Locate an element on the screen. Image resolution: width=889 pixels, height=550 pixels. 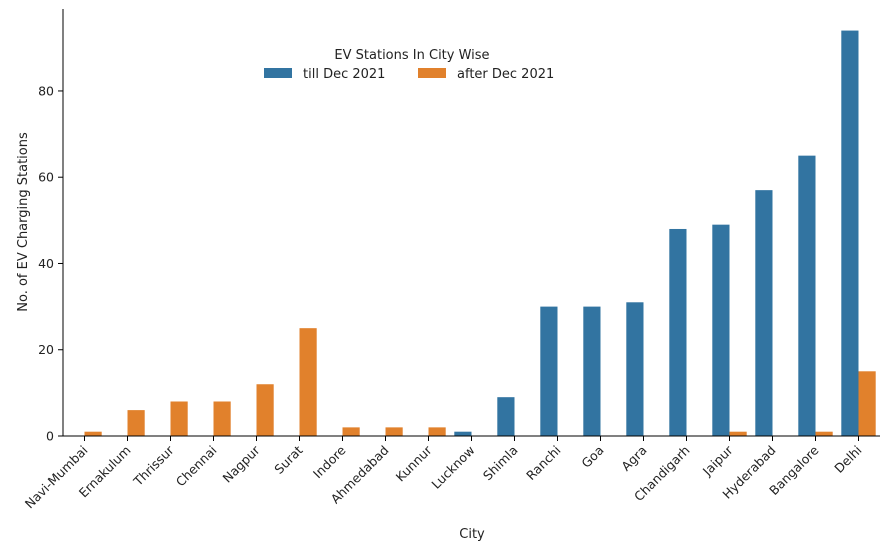
x-tick-label: Goa is located at coordinates (592, 457).